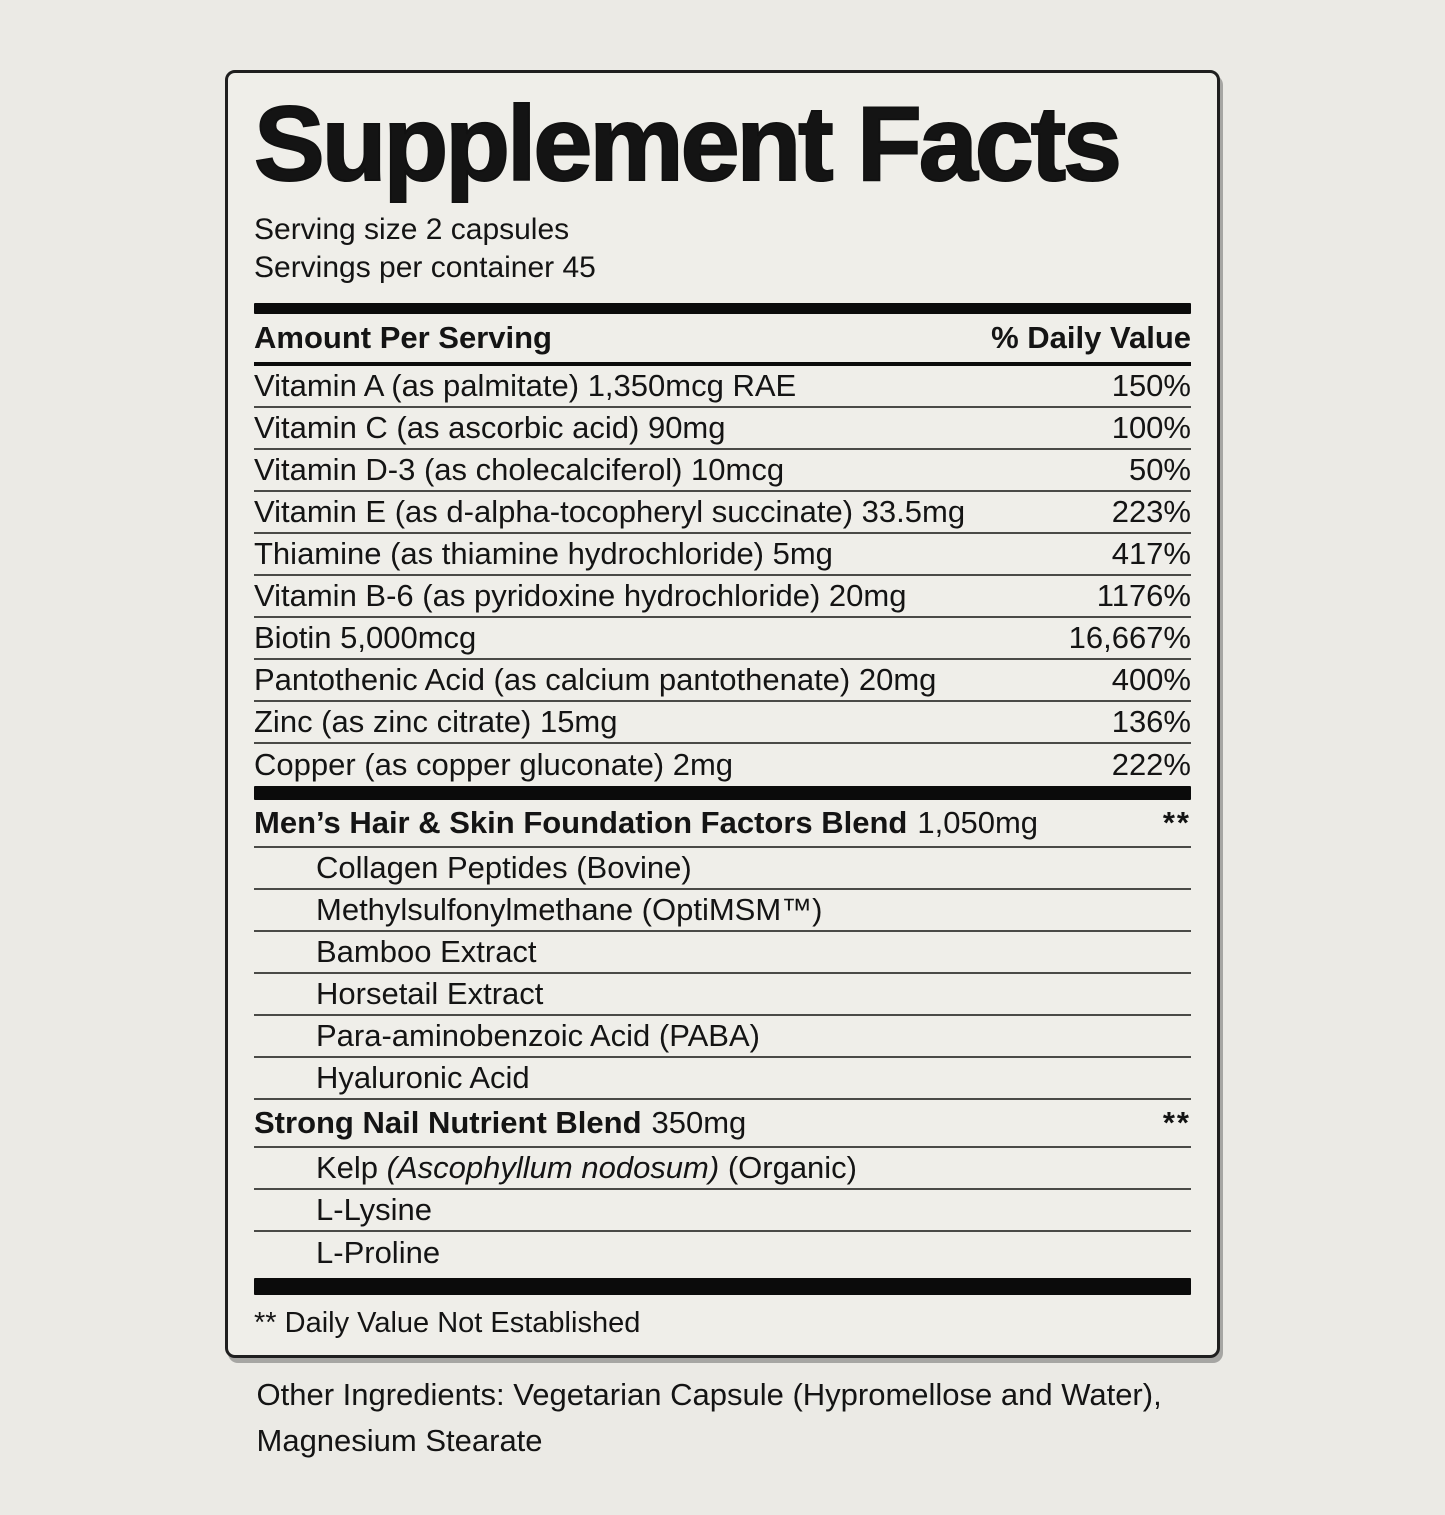 The height and width of the screenshot is (1515, 1445). What do you see at coordinates (722, 1253) in the screenshot?
I see `blend-item-row: L-Proline` at bounding box center [722, 1253].